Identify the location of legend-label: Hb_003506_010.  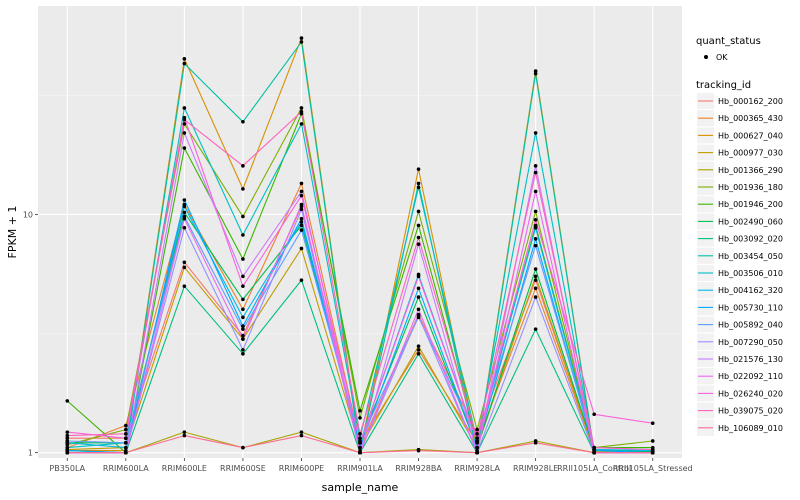
(750, 273).